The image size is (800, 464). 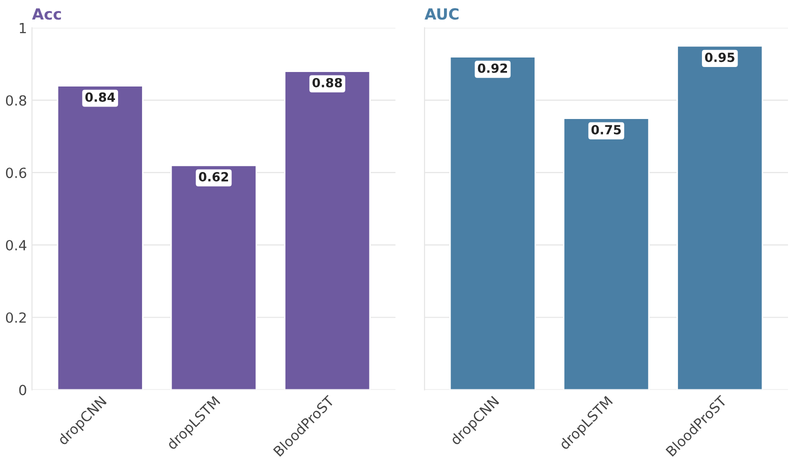 What do you see at coordinates (719, 57) in the screenshot?
I see `data-label: 0.95` at bounding box center [719, 57].